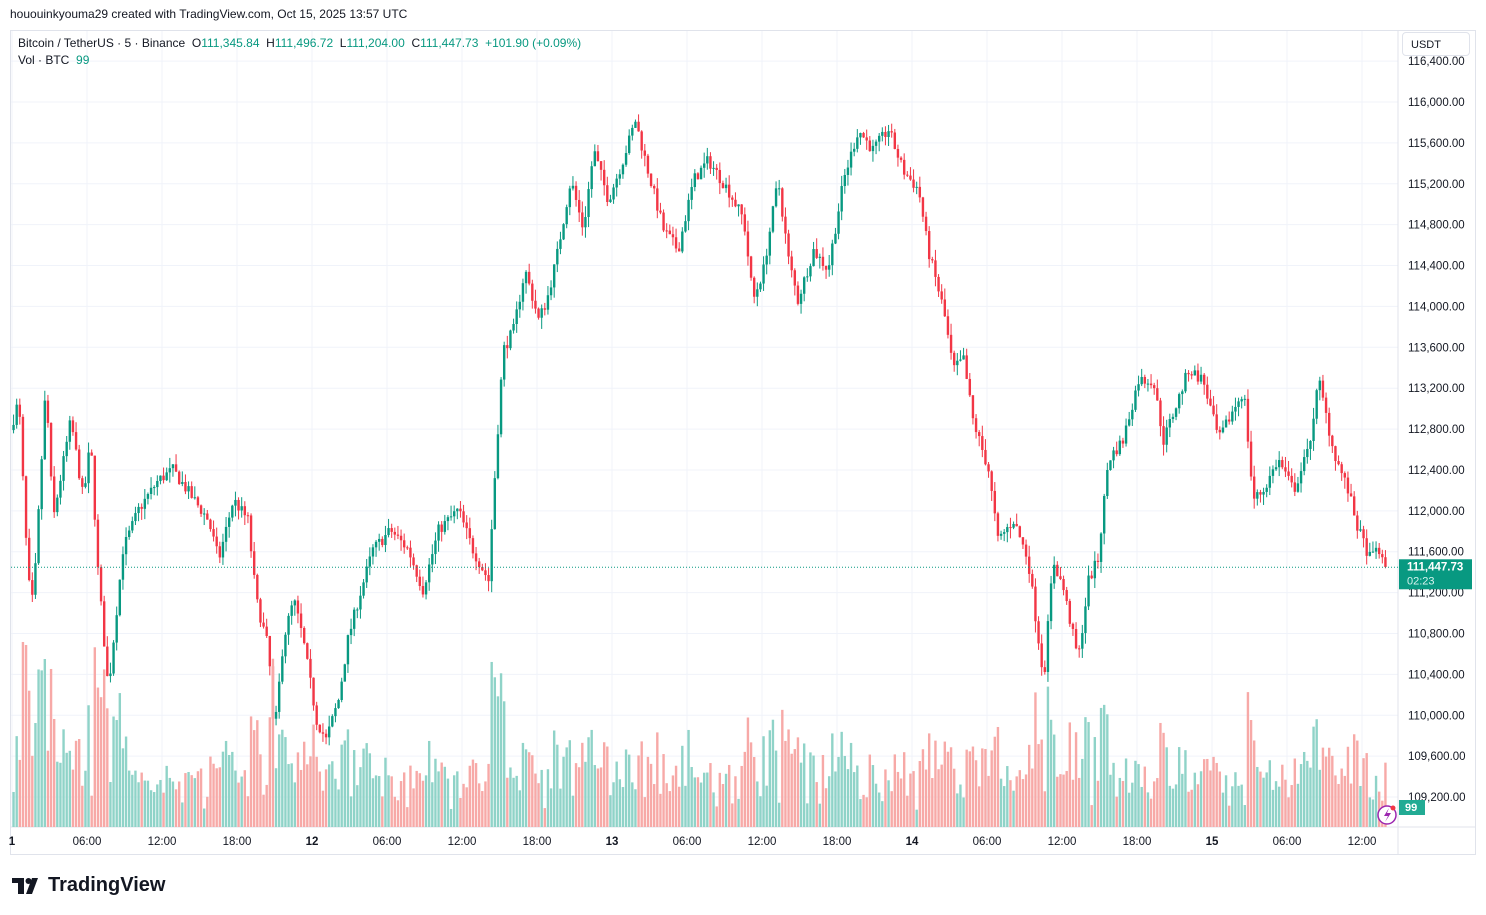 Image resolution: width=1486 pixels, height=915 pixels. I want to click on volume-title: Vol · BTC, so click(44, 60).